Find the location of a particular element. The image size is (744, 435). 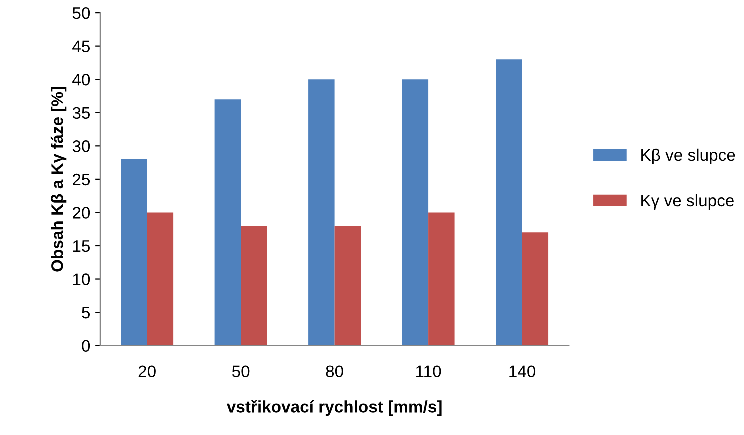

x-tick-label: 20 is located at coordinates (147, 372).